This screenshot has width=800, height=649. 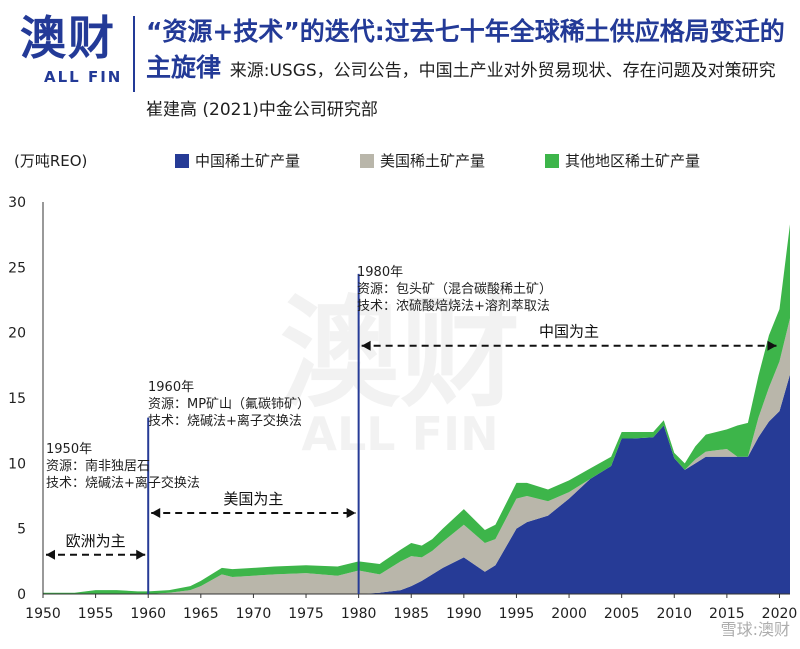 What do you see at coordinates (68, 38) in the screenshot?
I see `brand-logo: 澳财` at bounding box center [68, 38].